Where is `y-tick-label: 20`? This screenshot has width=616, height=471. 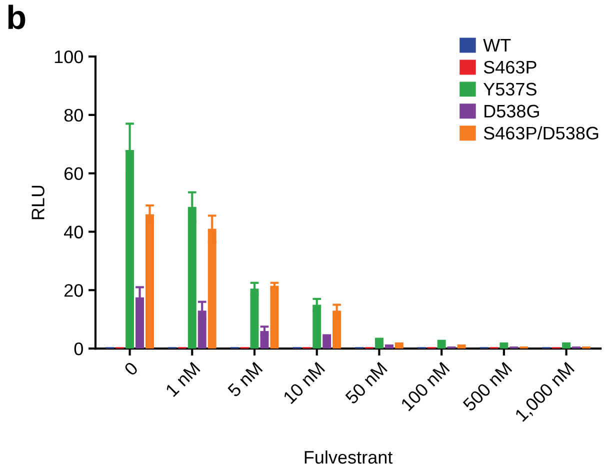 y-tick-label: 20 is located at coordinates (73, 290).